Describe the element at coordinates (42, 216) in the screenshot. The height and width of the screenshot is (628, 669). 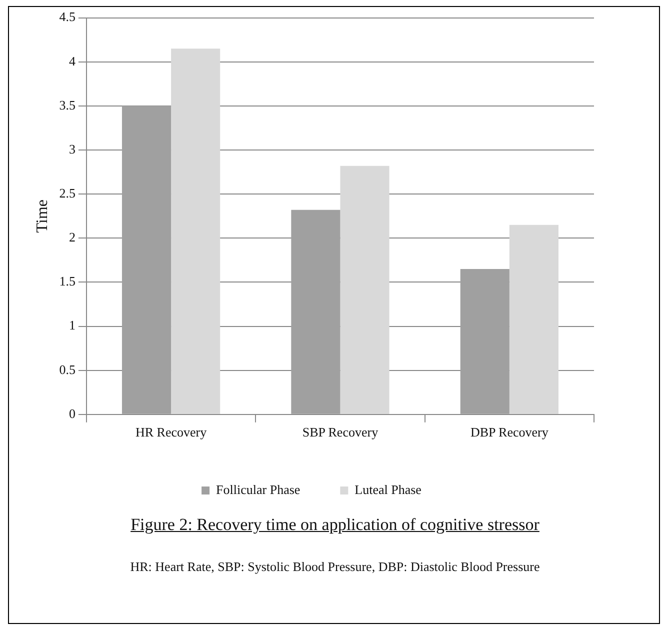
I see `y-axis-title: Time` at that location.